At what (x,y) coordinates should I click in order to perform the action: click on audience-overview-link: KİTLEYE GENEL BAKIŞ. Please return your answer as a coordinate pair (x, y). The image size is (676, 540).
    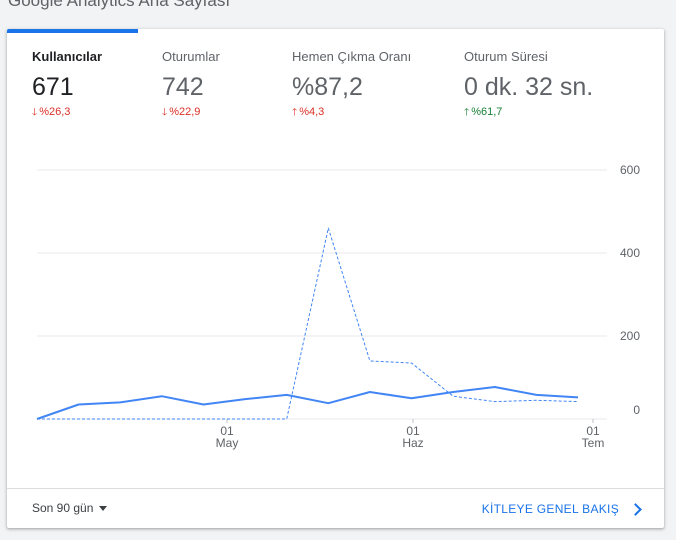
    Looking at the image, I should click on (561, 509).